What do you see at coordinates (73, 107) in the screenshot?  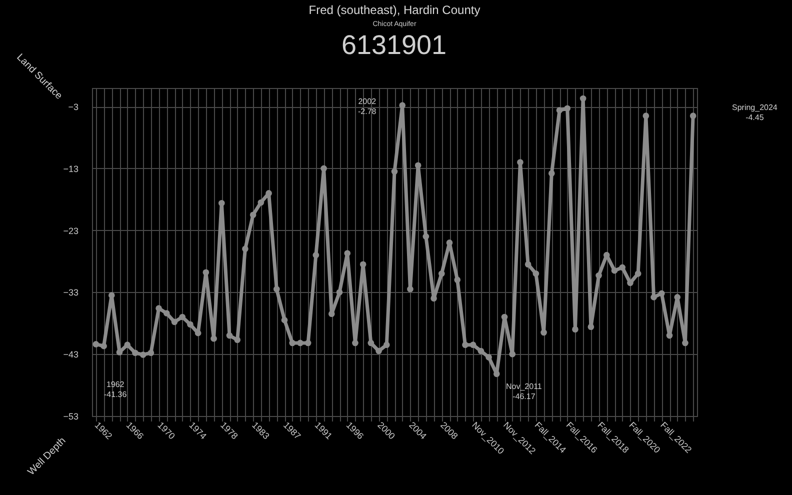 I see `y-tick-label: −3` at bounding box center [73, 107].